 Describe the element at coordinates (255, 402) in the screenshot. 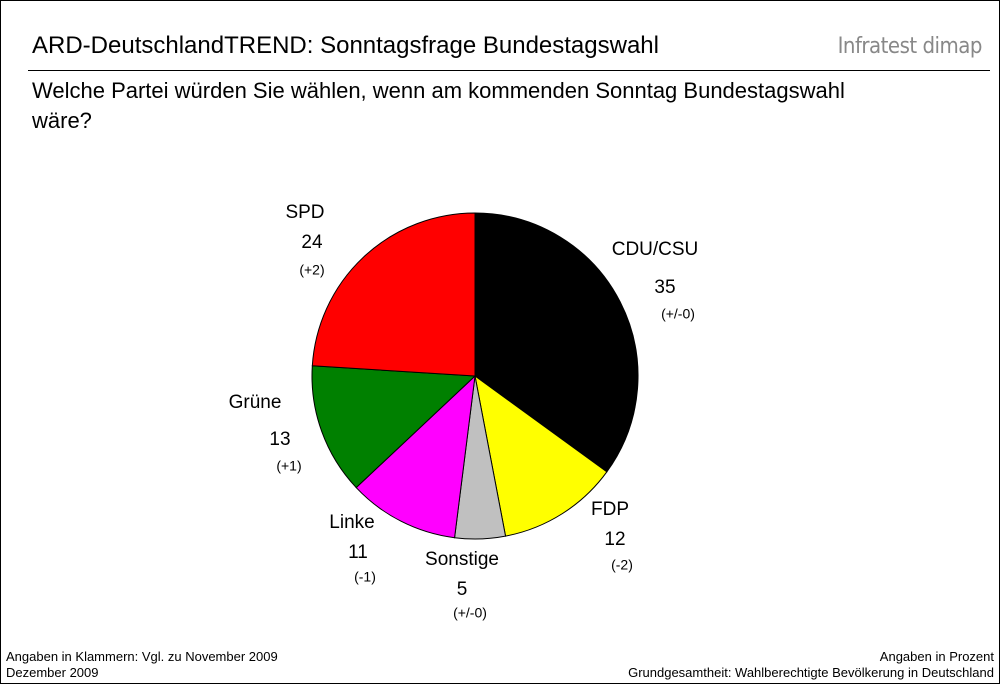

I see `slice-label: Grüne` at that location.